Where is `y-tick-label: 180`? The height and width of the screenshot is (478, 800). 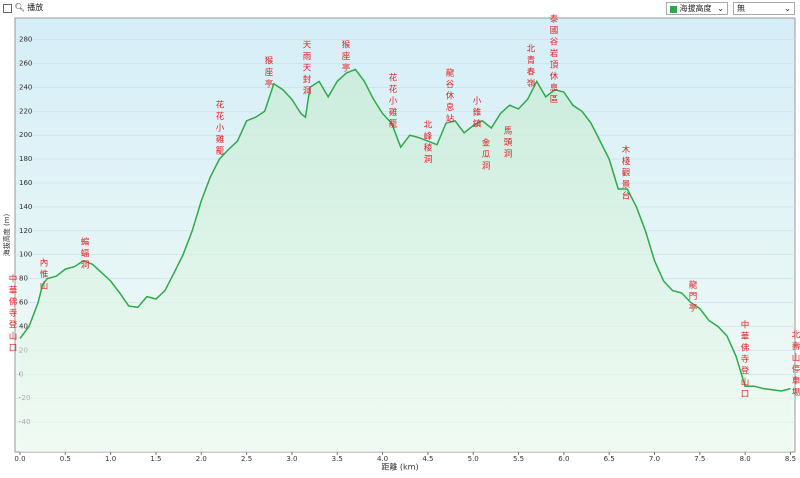 y-tick-label: 180 is located at coordinates (25, 159).